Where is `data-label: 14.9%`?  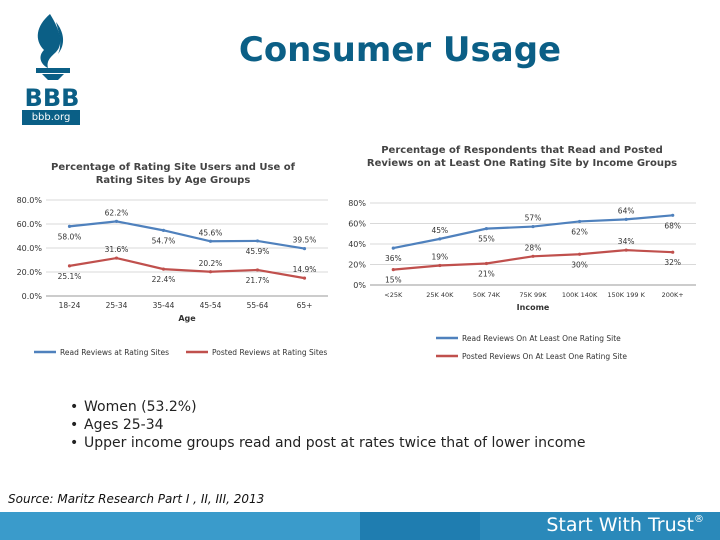
data-label: 14.9% is located at coordinates (305, 269).